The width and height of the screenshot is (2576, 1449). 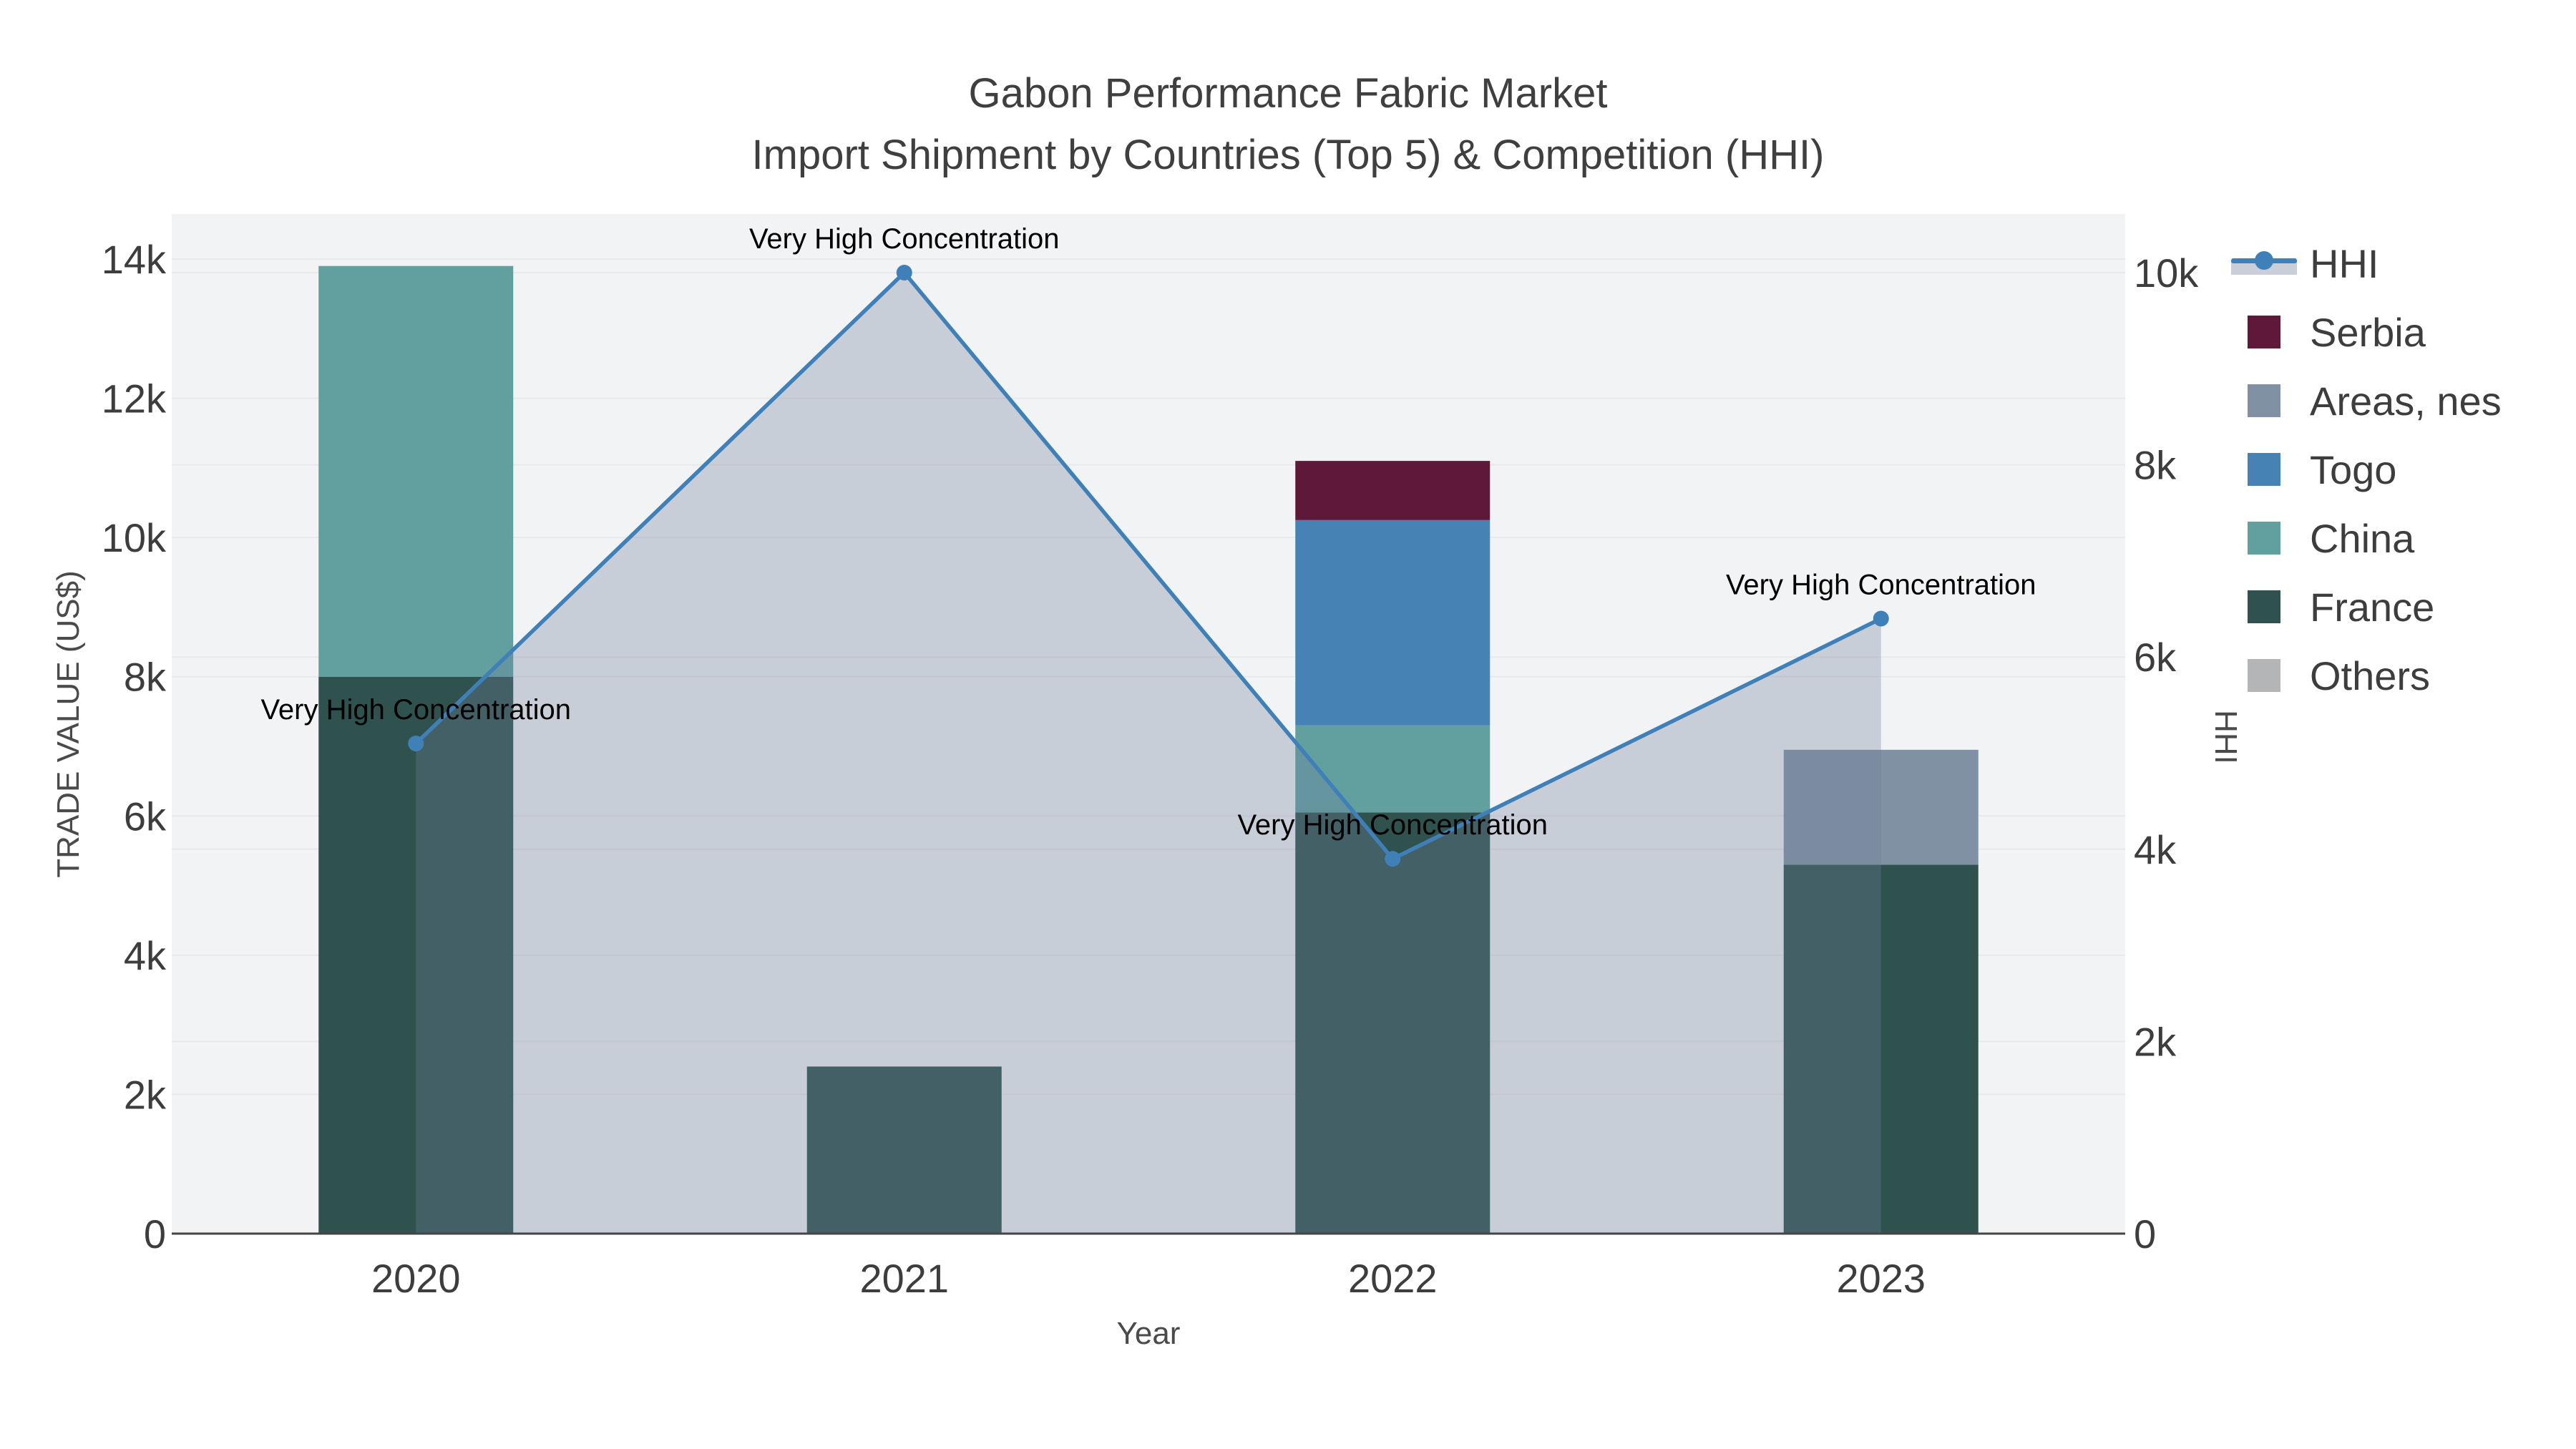 I want to click on y-left-tick-2k: 2k, so click(x=145, y=1094).